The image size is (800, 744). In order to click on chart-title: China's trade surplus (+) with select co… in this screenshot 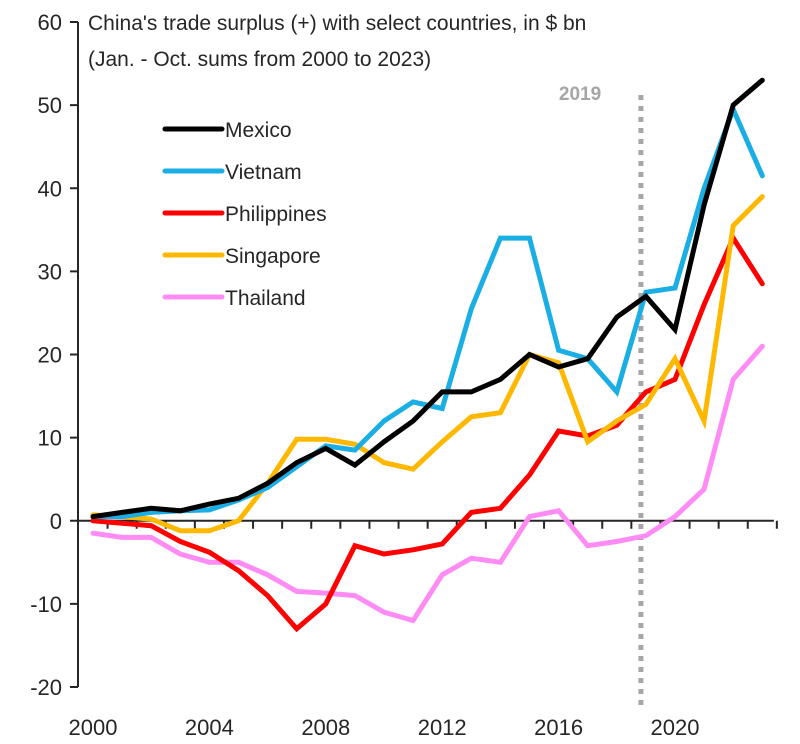, I will do `click(337, 23)`.